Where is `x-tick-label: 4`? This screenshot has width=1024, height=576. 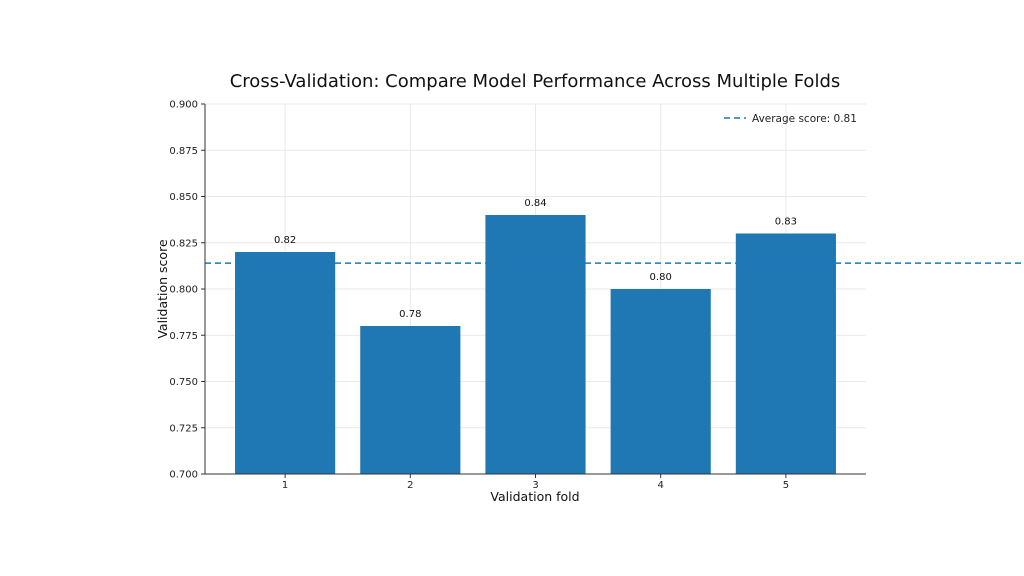 x-tick-label: 4 is located at coordinates (661, 485).